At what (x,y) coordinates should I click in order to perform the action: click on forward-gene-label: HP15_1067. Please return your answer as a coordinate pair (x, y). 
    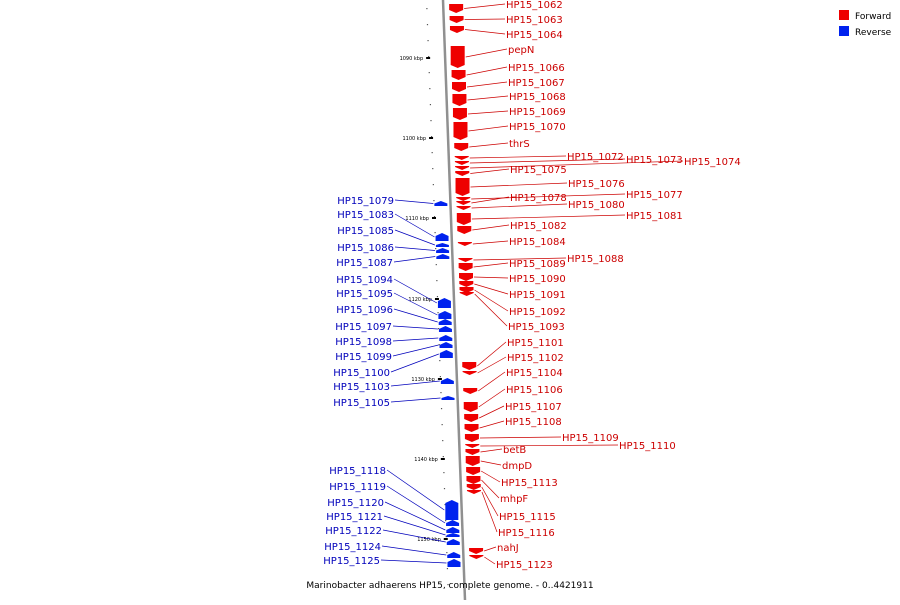
    Looking at the image, I should click on (536, 83).